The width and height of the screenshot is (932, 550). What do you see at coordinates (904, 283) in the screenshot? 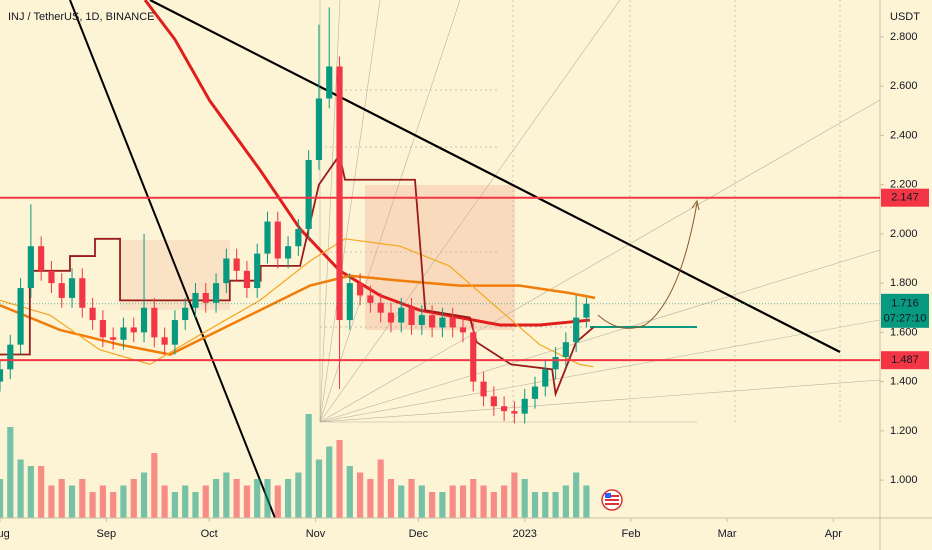
I see `y-tick-label: 1.800` at bounding box center [904, 283].